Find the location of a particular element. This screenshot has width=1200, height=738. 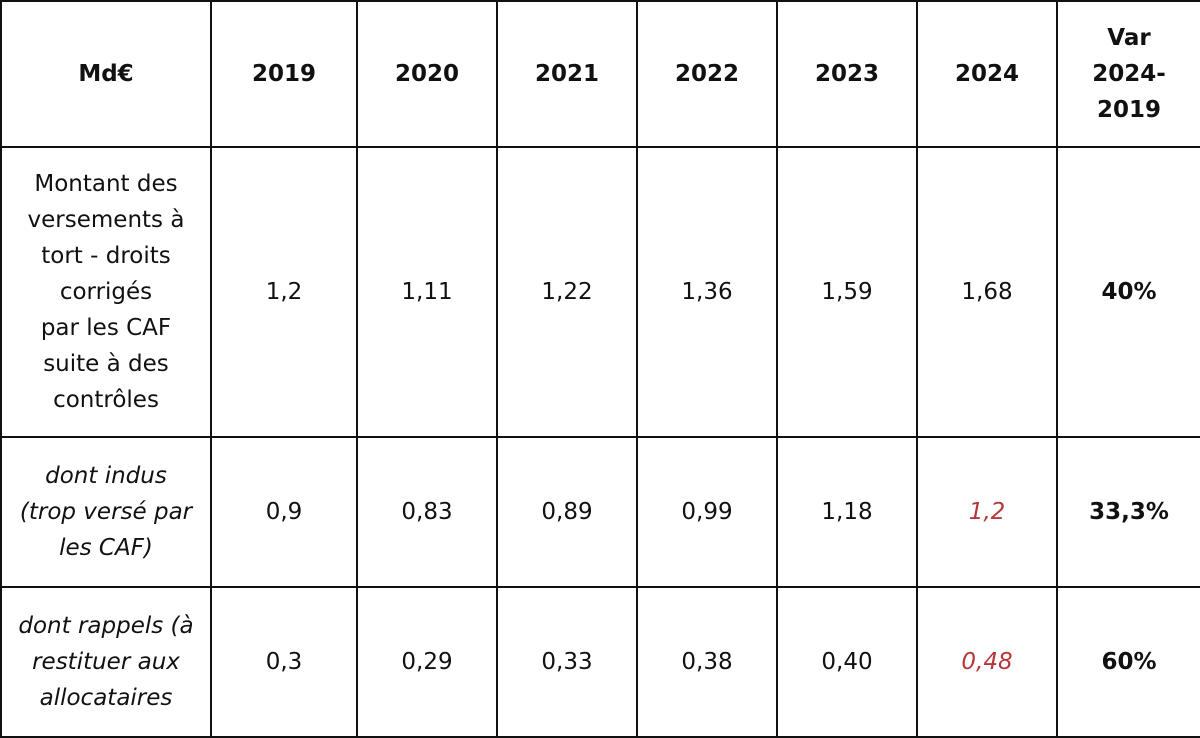

value-cell: 1,36 is located at coordinates (707, 292).